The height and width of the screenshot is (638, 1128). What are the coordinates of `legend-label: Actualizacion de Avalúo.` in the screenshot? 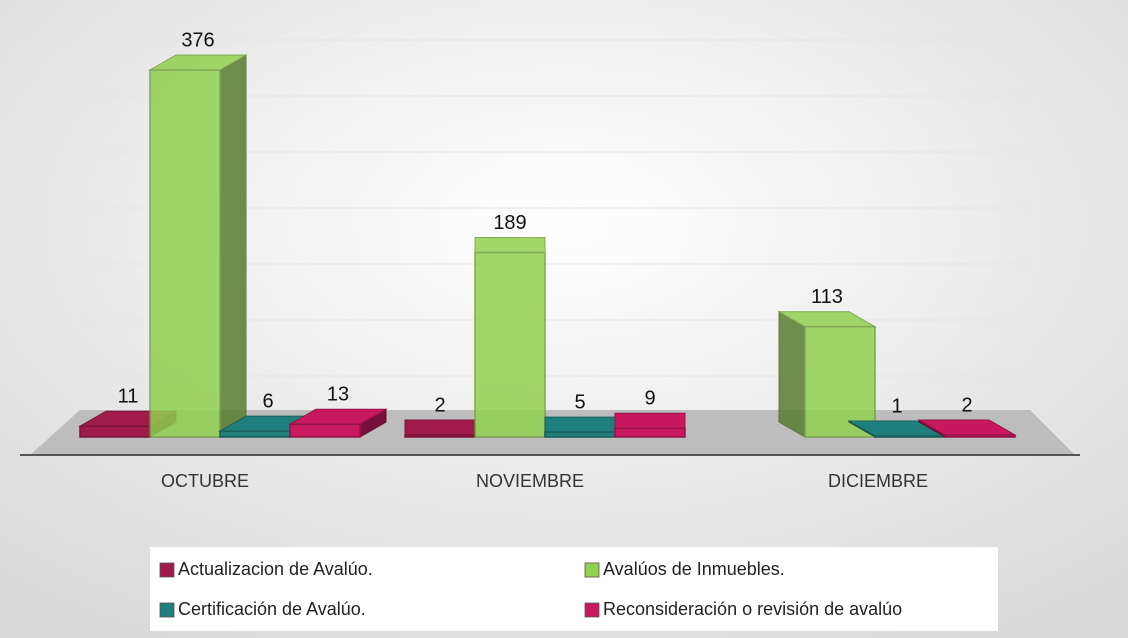 It's located at (275, 569).